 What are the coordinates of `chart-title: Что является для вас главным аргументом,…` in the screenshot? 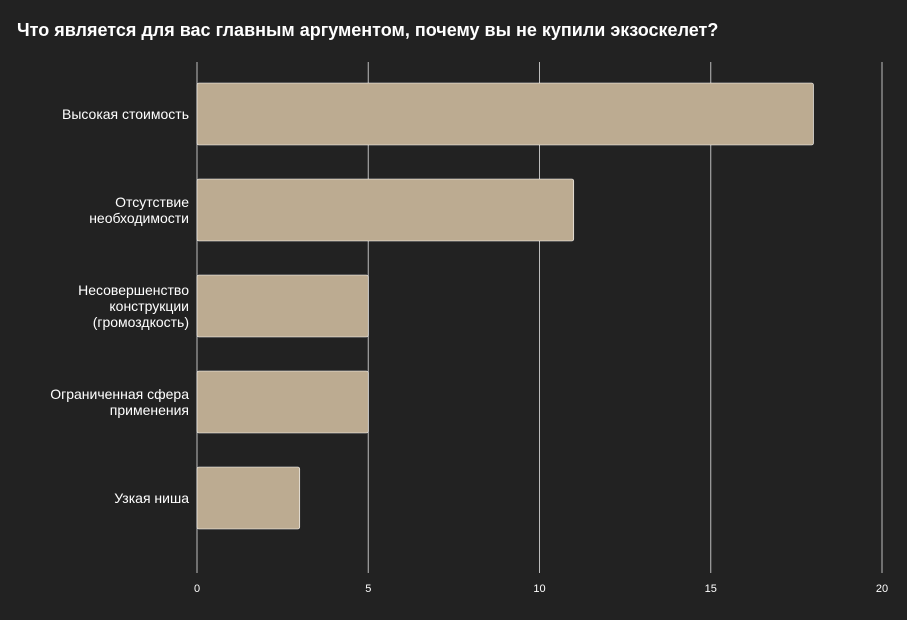 It's located at (368, 30).